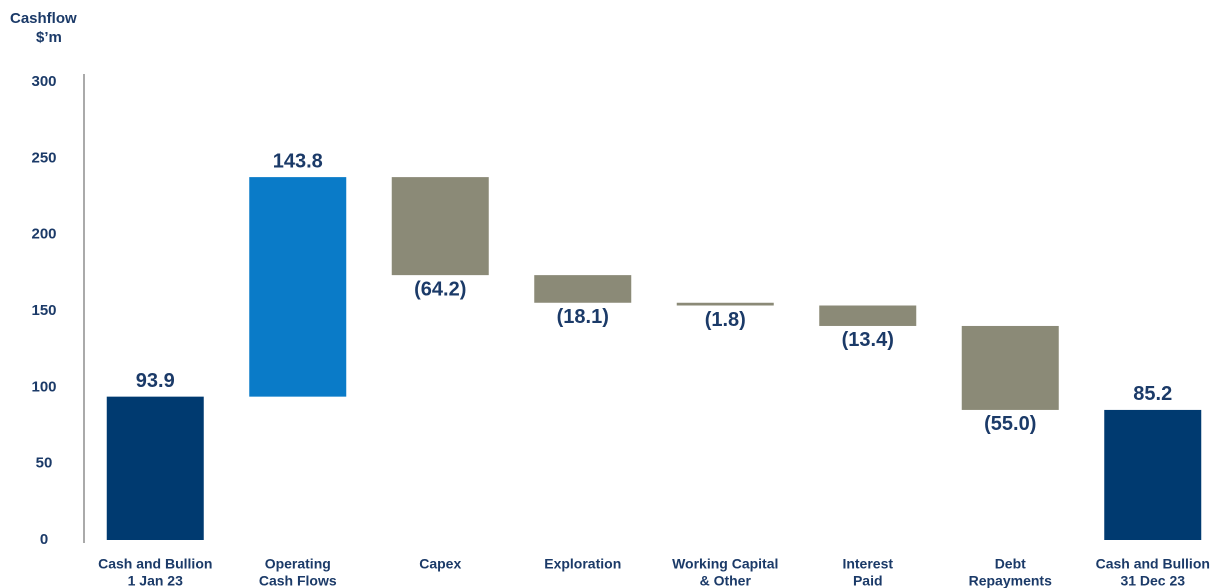 The width and height of the screenshot is (1224, 588). Describe the element at coordinates (725, 564) in the screenshot. I see `x-tick-label: Working Capital` at that location.